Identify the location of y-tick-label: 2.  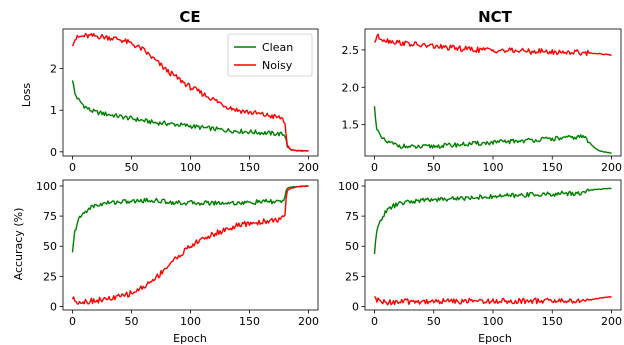
(53, 69).